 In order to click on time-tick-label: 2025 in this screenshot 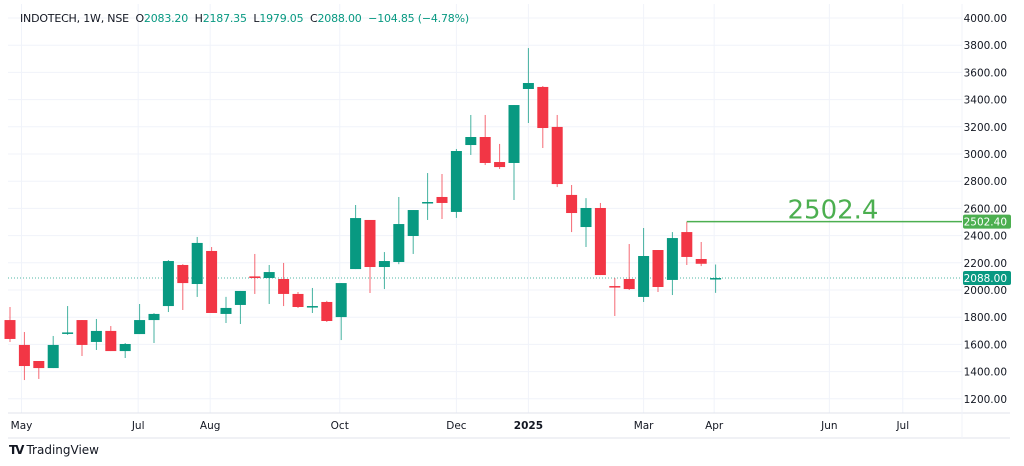, I will do `click(528, 426)`.